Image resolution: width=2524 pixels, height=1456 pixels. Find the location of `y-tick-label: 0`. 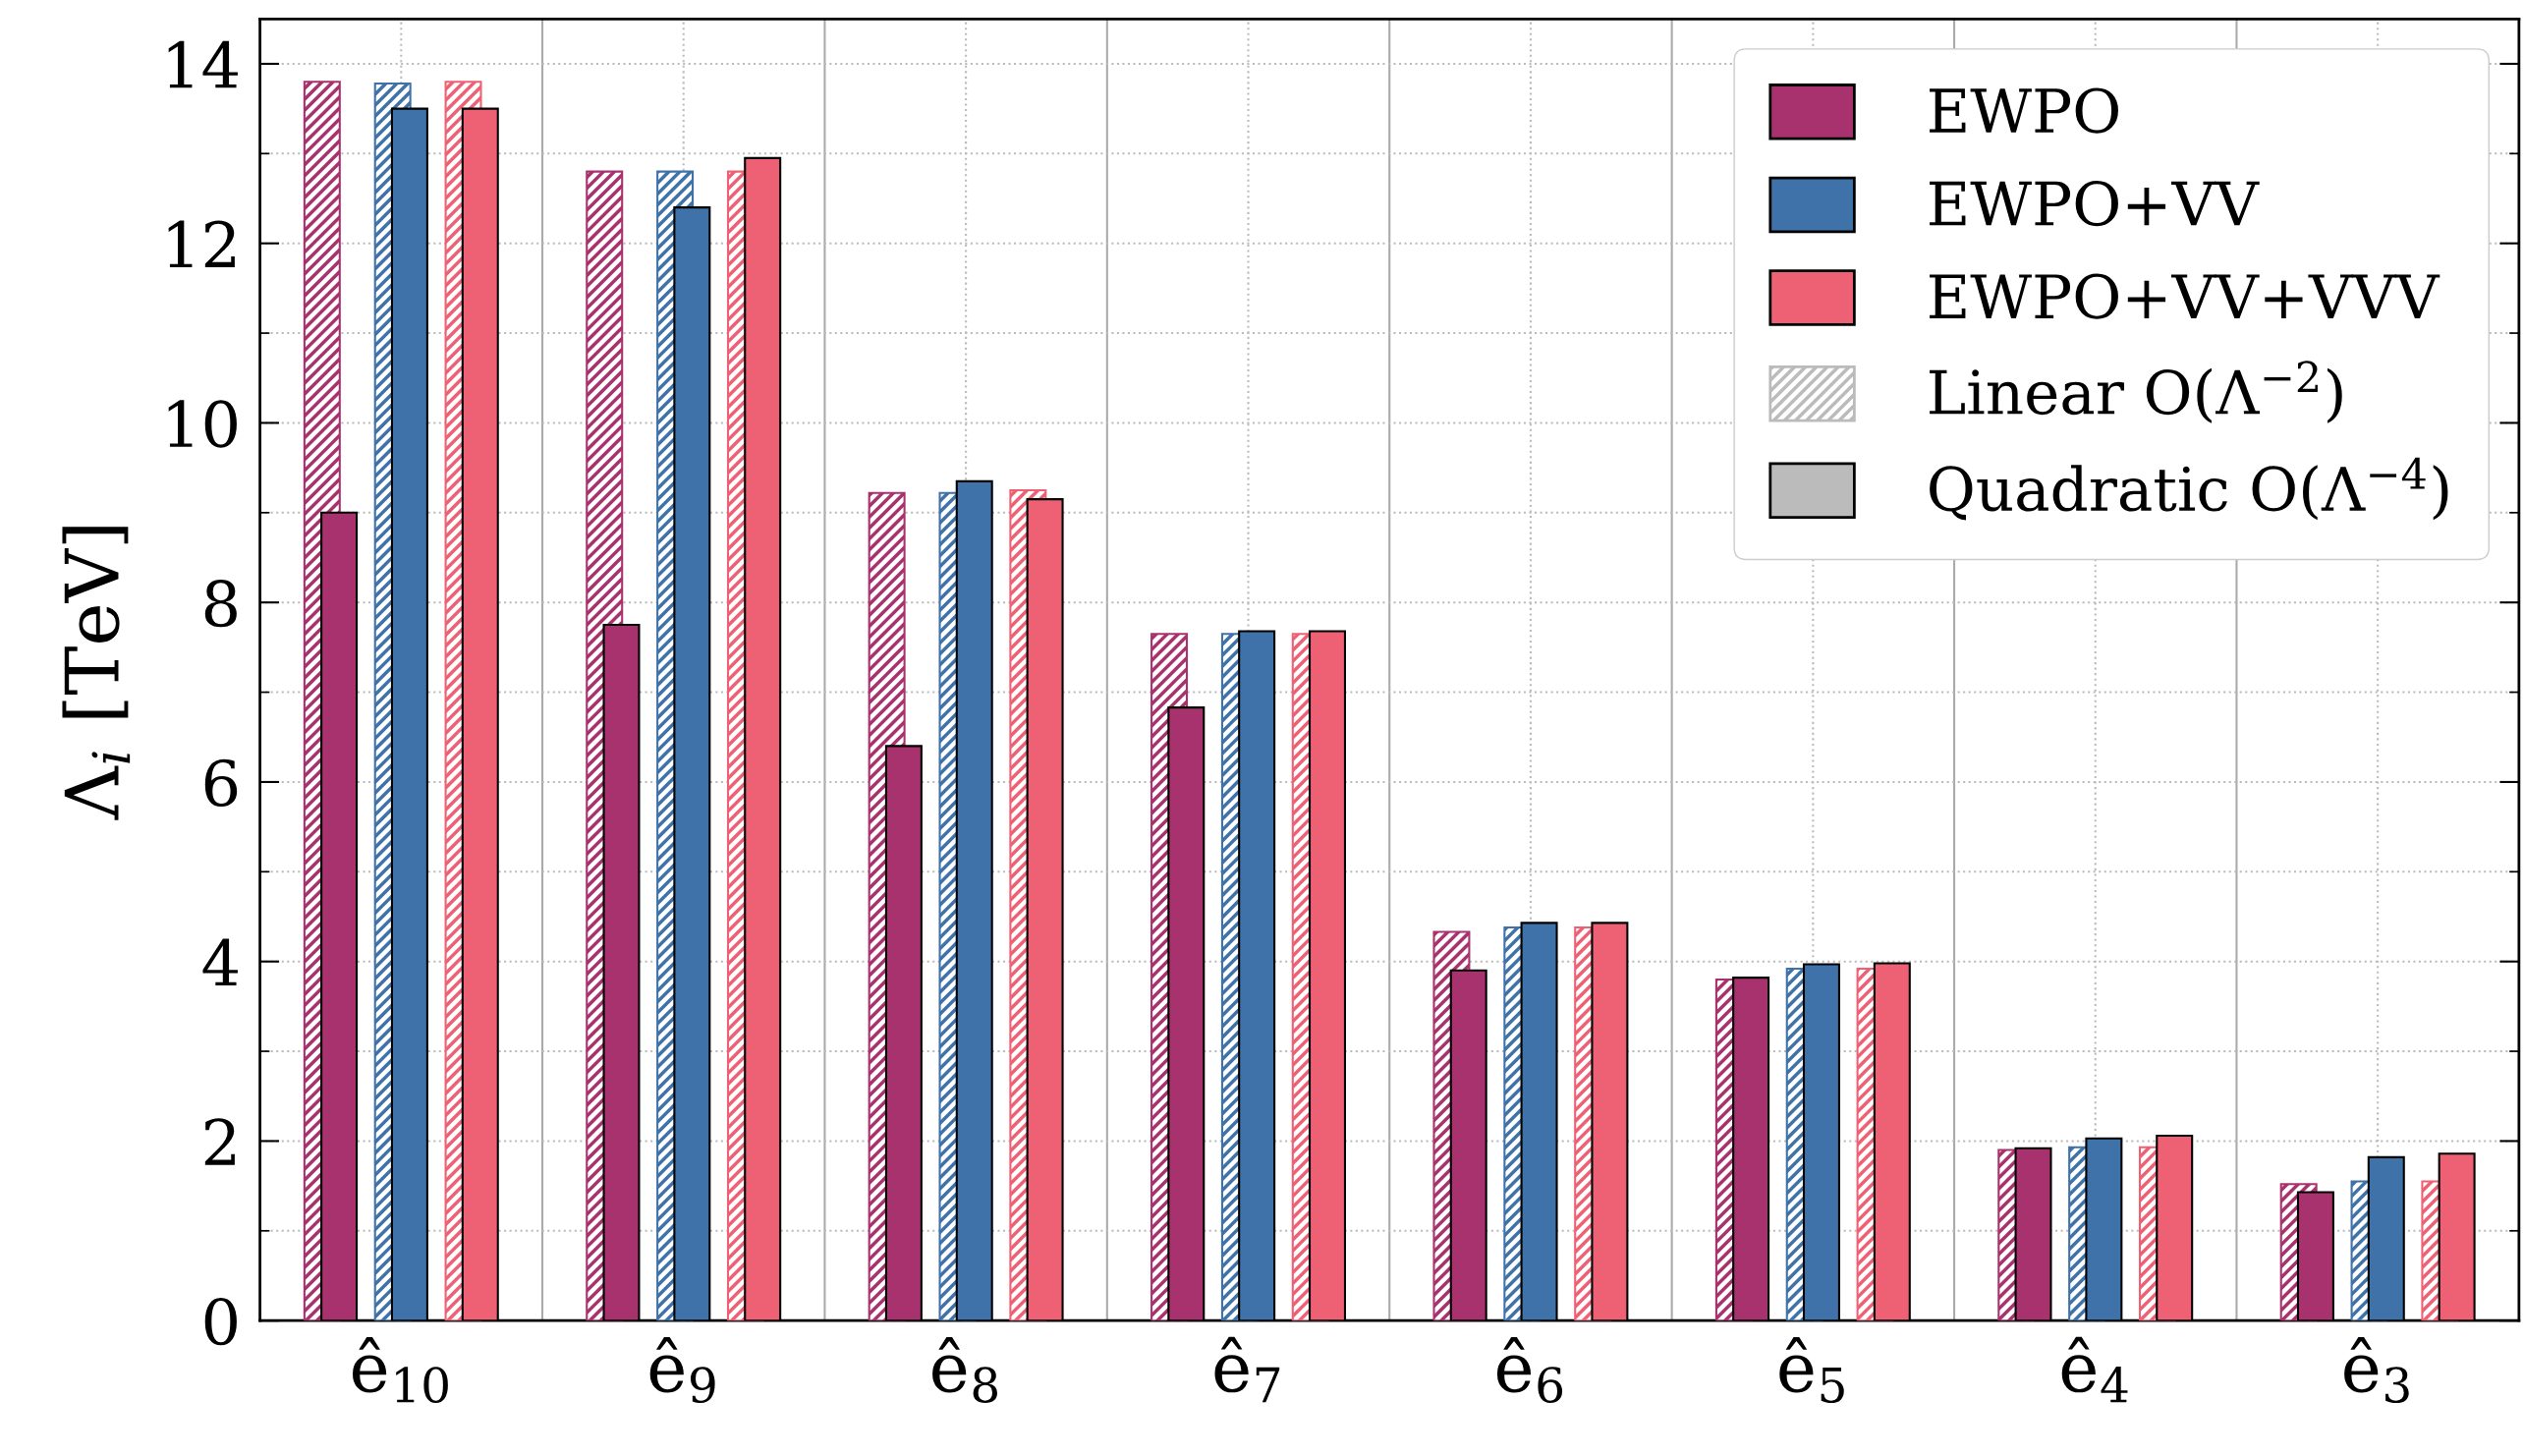

y-tick-label: 0 is located at coordinates (220, 1322).